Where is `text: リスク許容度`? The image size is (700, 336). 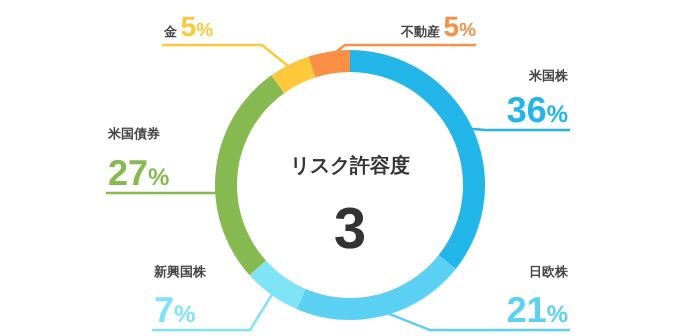
text: リスク許容度 is located at coordinates (350, 165).